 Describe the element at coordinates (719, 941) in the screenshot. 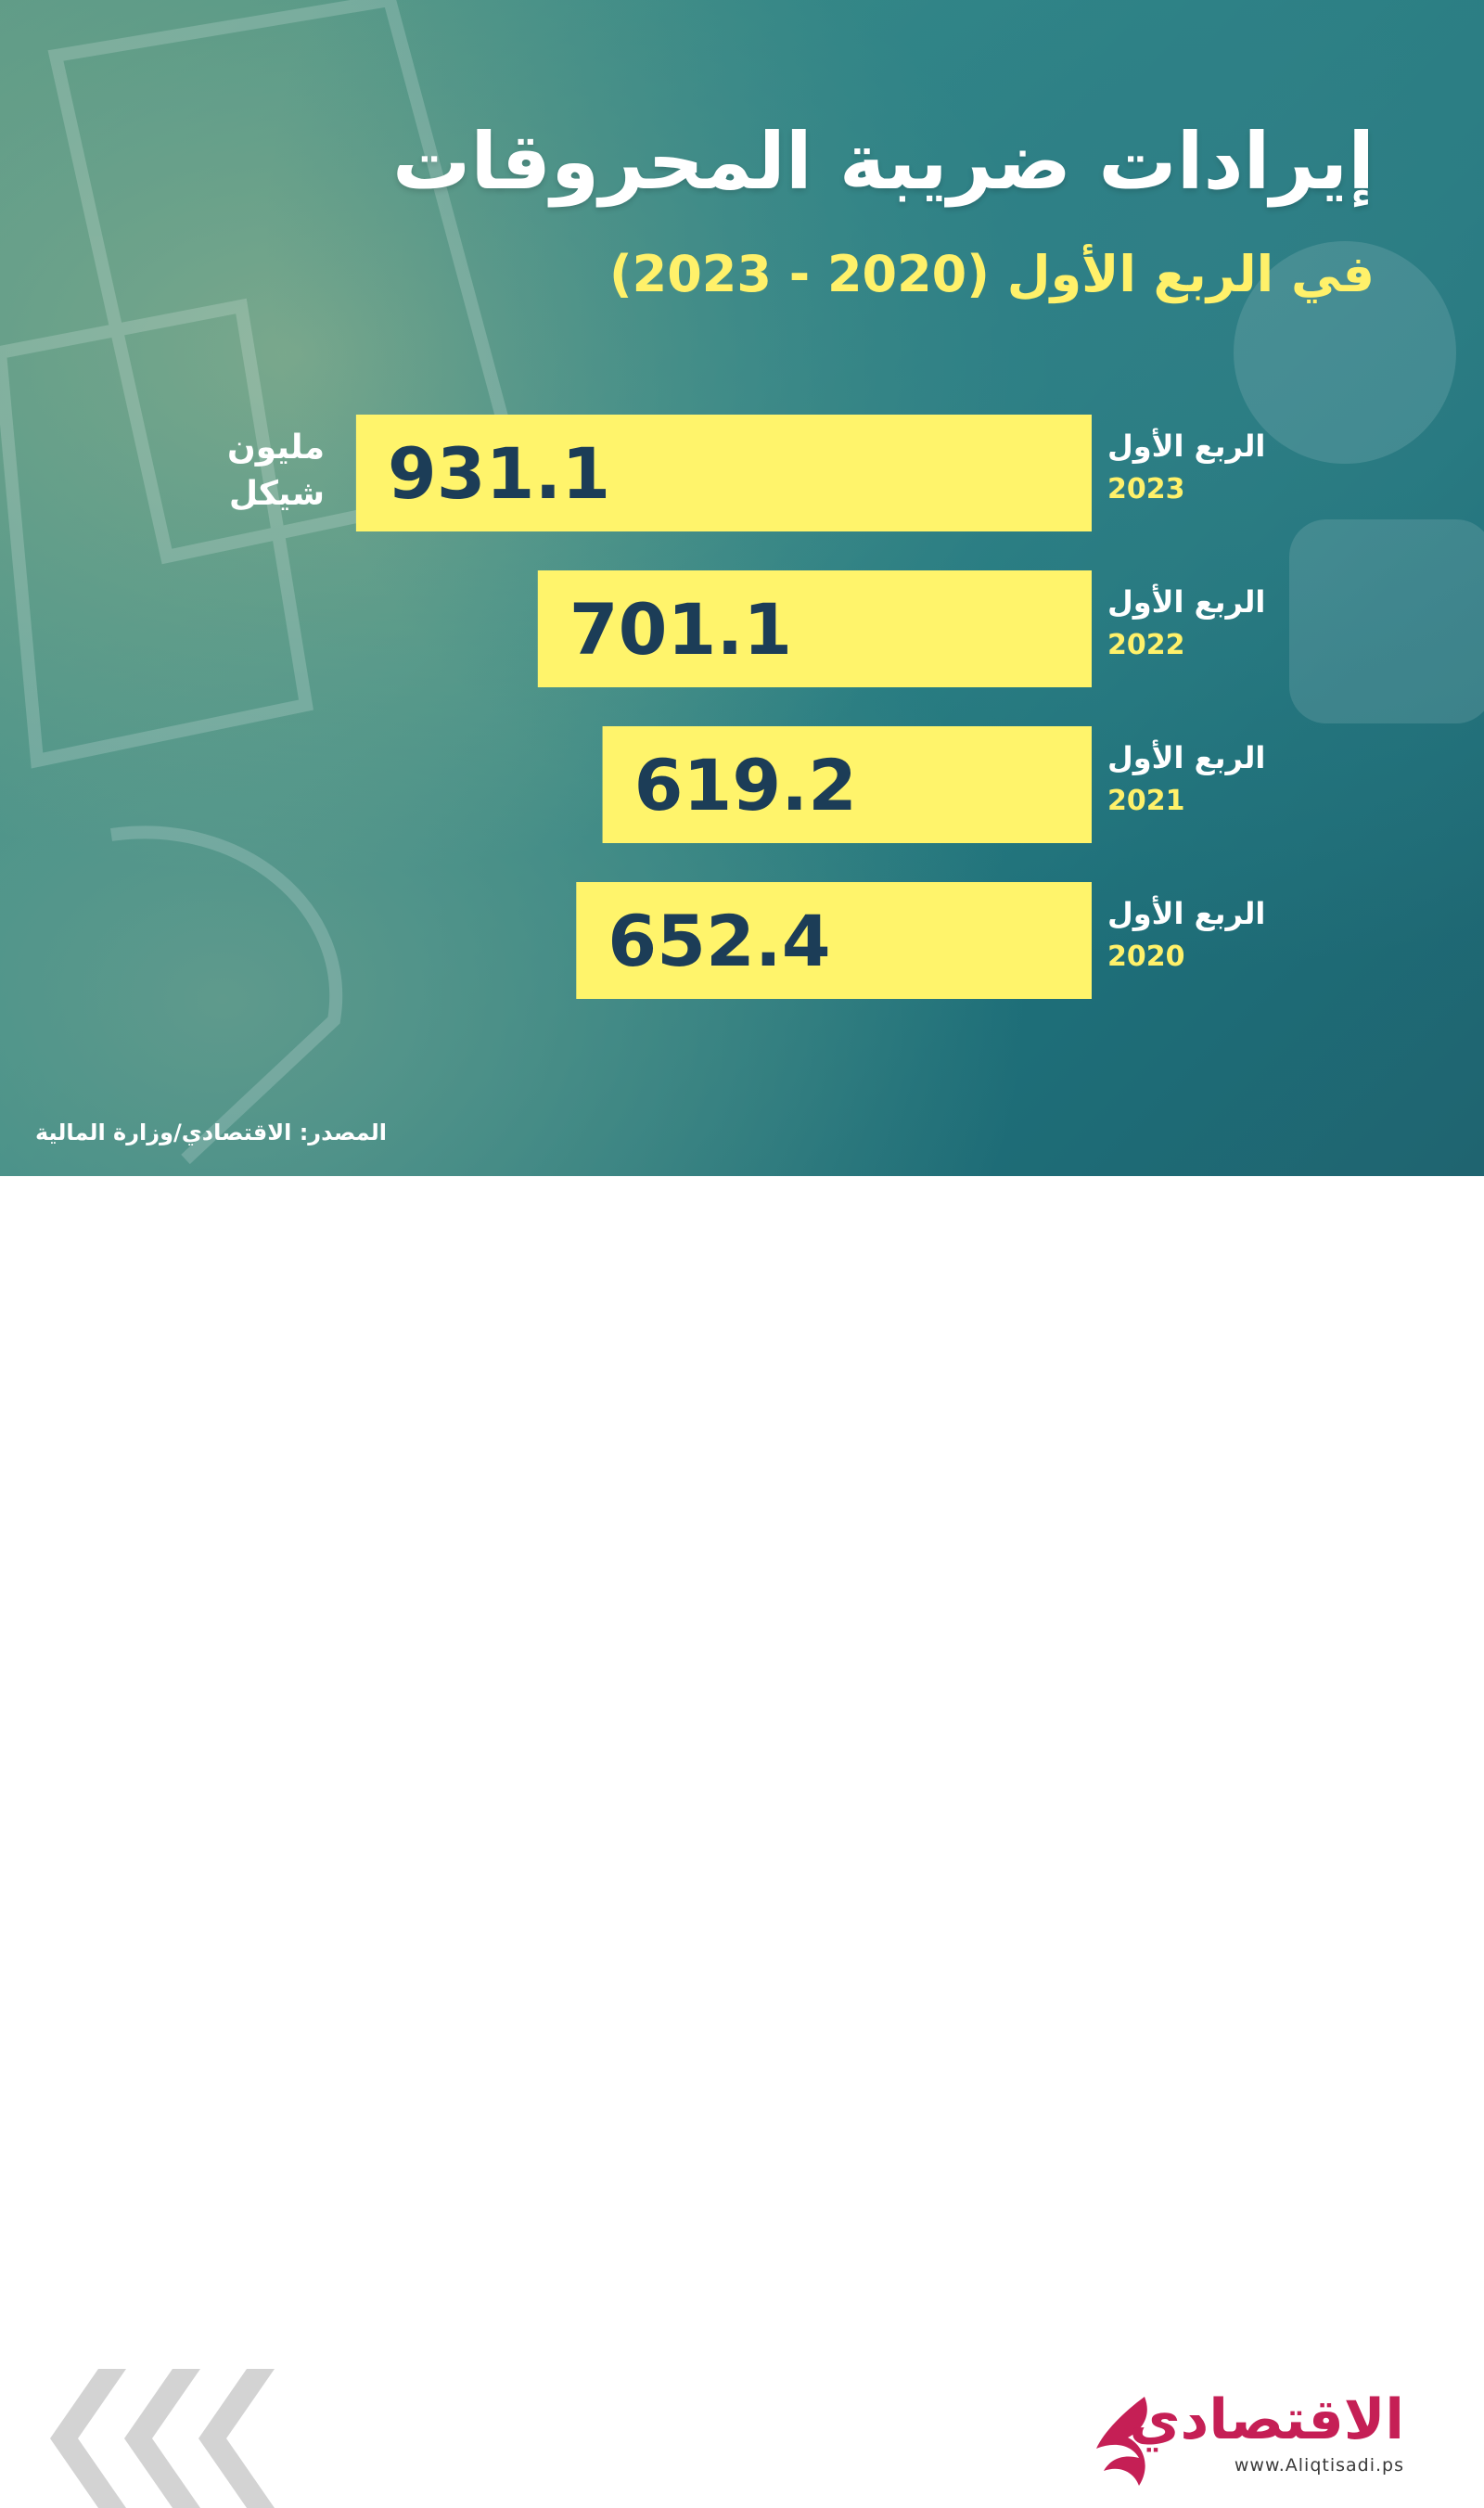

I see `bar-value-label-2020: 652.4` at that location.